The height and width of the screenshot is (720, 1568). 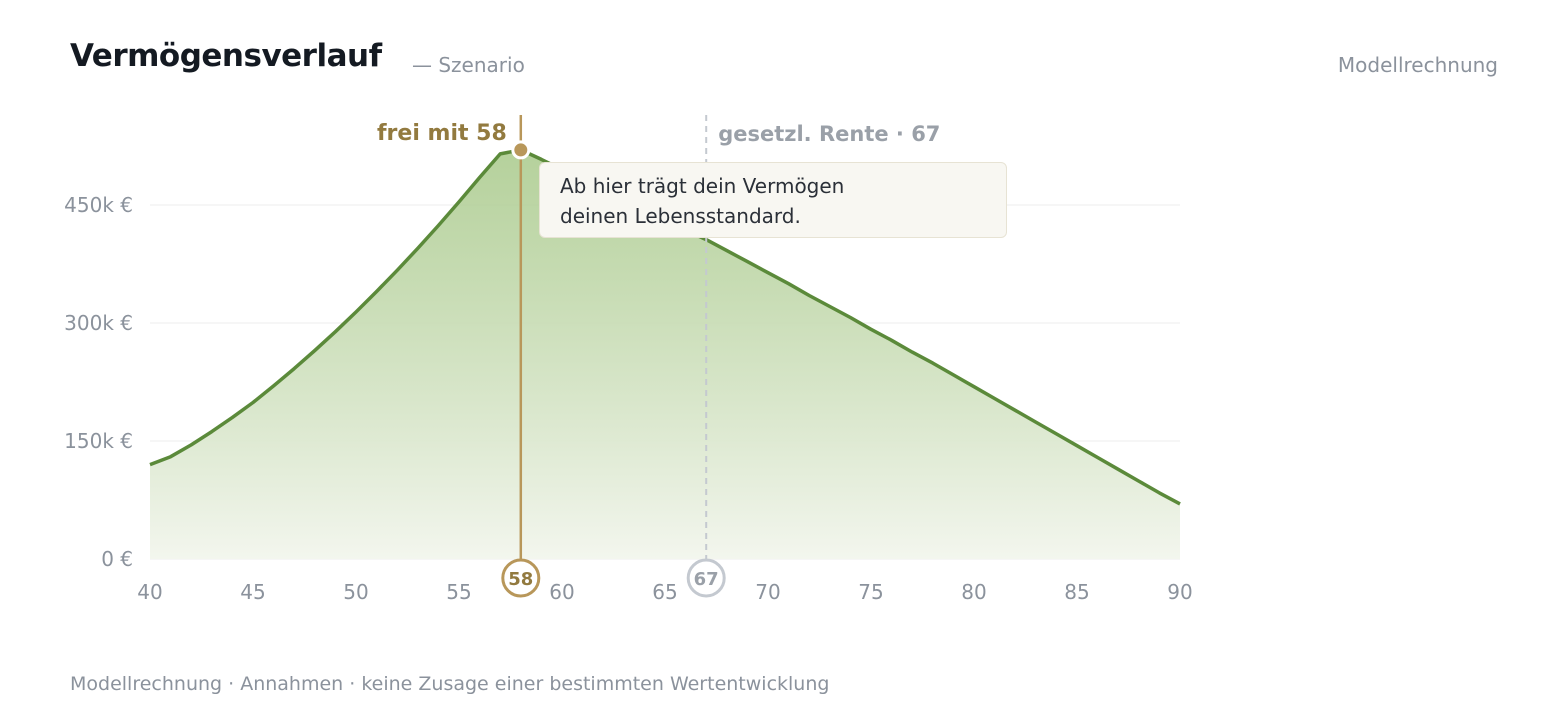 What do you see at coordinates (1179, 592) in the screenshot?
I see `x-tick-label: 90` at bounding box center [1179, 592].